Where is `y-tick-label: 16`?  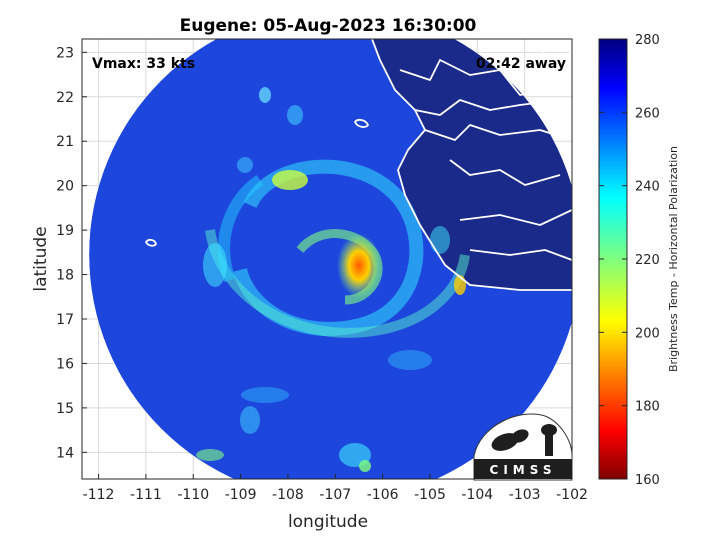 y-tick-label: 16 is located at coordinates (65, 364).